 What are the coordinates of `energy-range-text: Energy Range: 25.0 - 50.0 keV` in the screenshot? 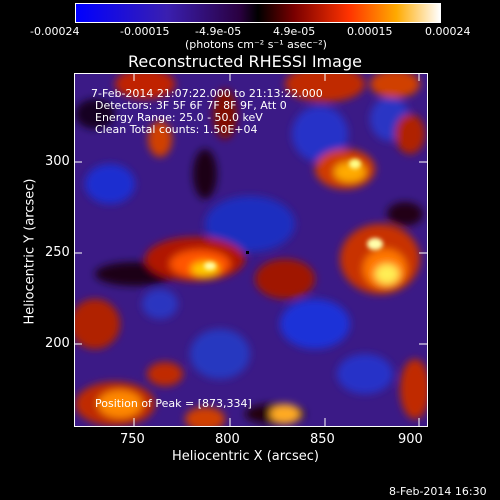 It's located at (179, 117).